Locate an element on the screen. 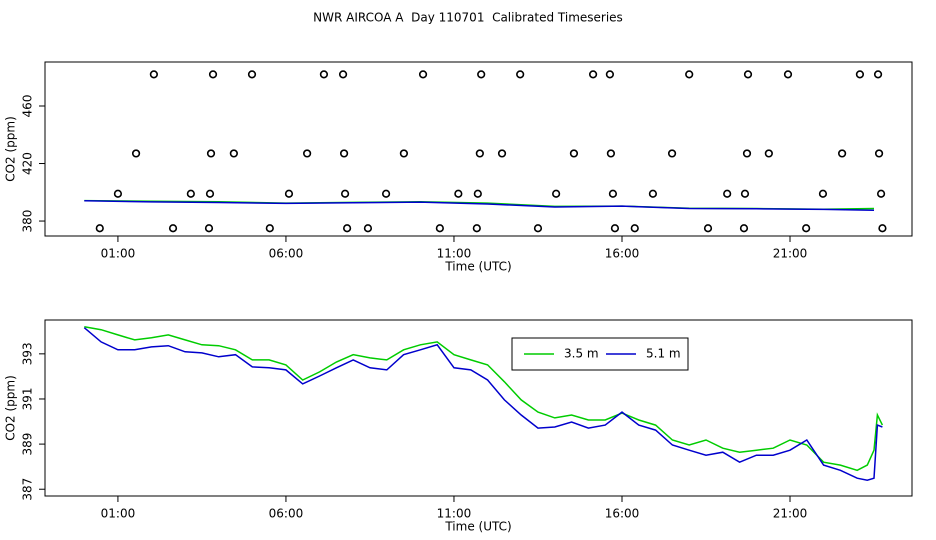 Image resolution: width=936 pixels, height=540 pixels. y-tick-label: 380 is located at coordinates (28, 221).